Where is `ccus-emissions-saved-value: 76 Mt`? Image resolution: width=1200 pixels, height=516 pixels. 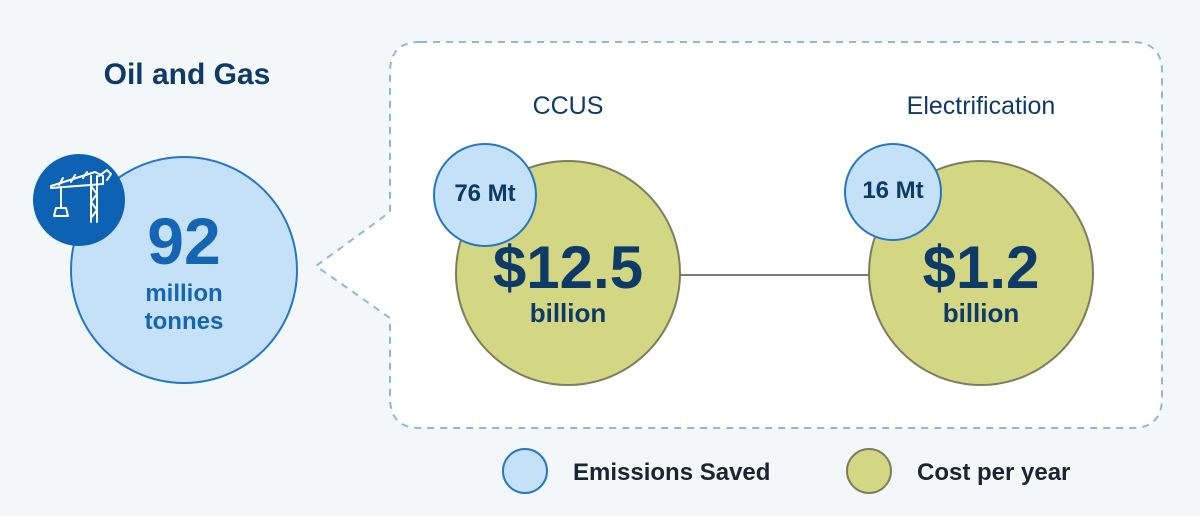 ccus-emissions-saved-value: 76 Mt is located at coordinates (485, 193).